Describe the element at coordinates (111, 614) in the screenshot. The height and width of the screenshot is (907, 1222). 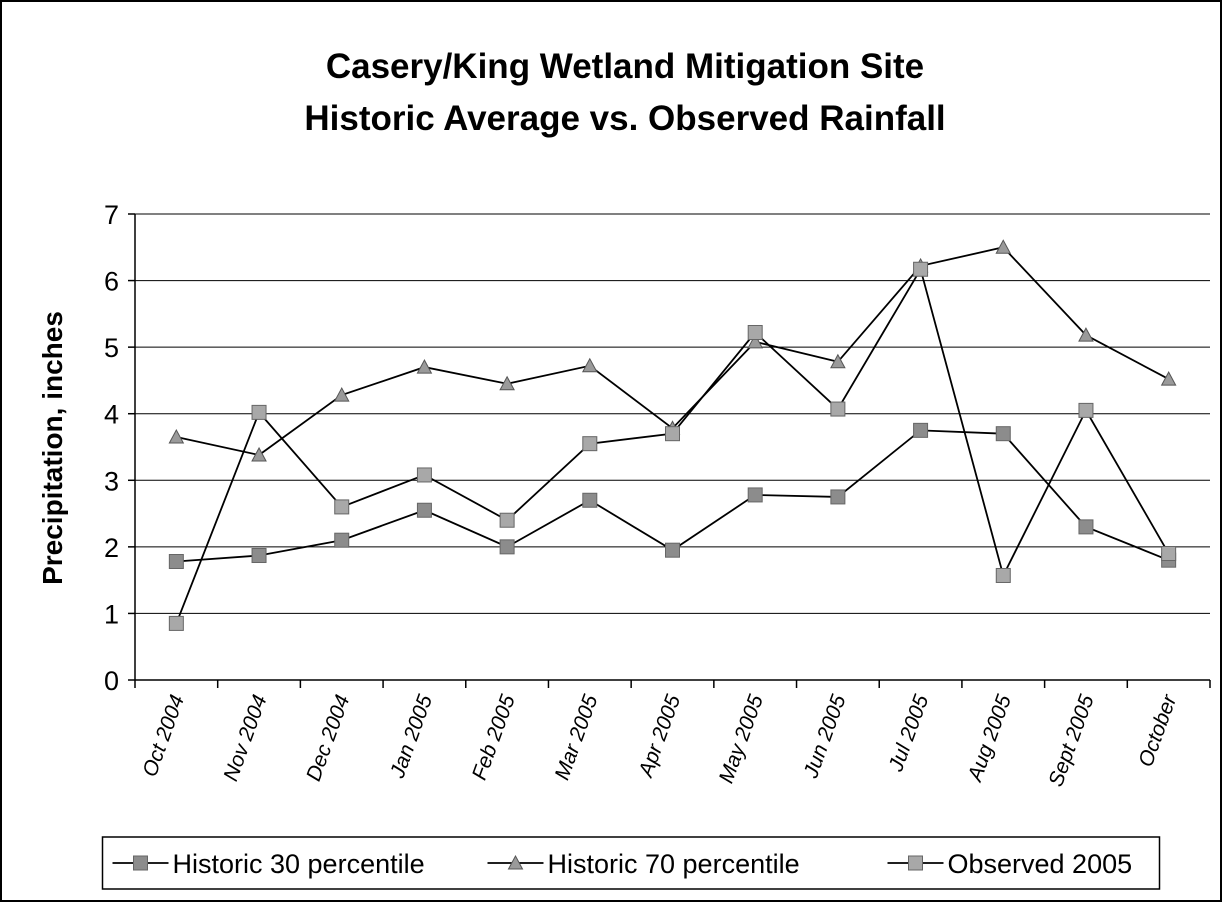
I see `y-tick-label: 1` at that location.